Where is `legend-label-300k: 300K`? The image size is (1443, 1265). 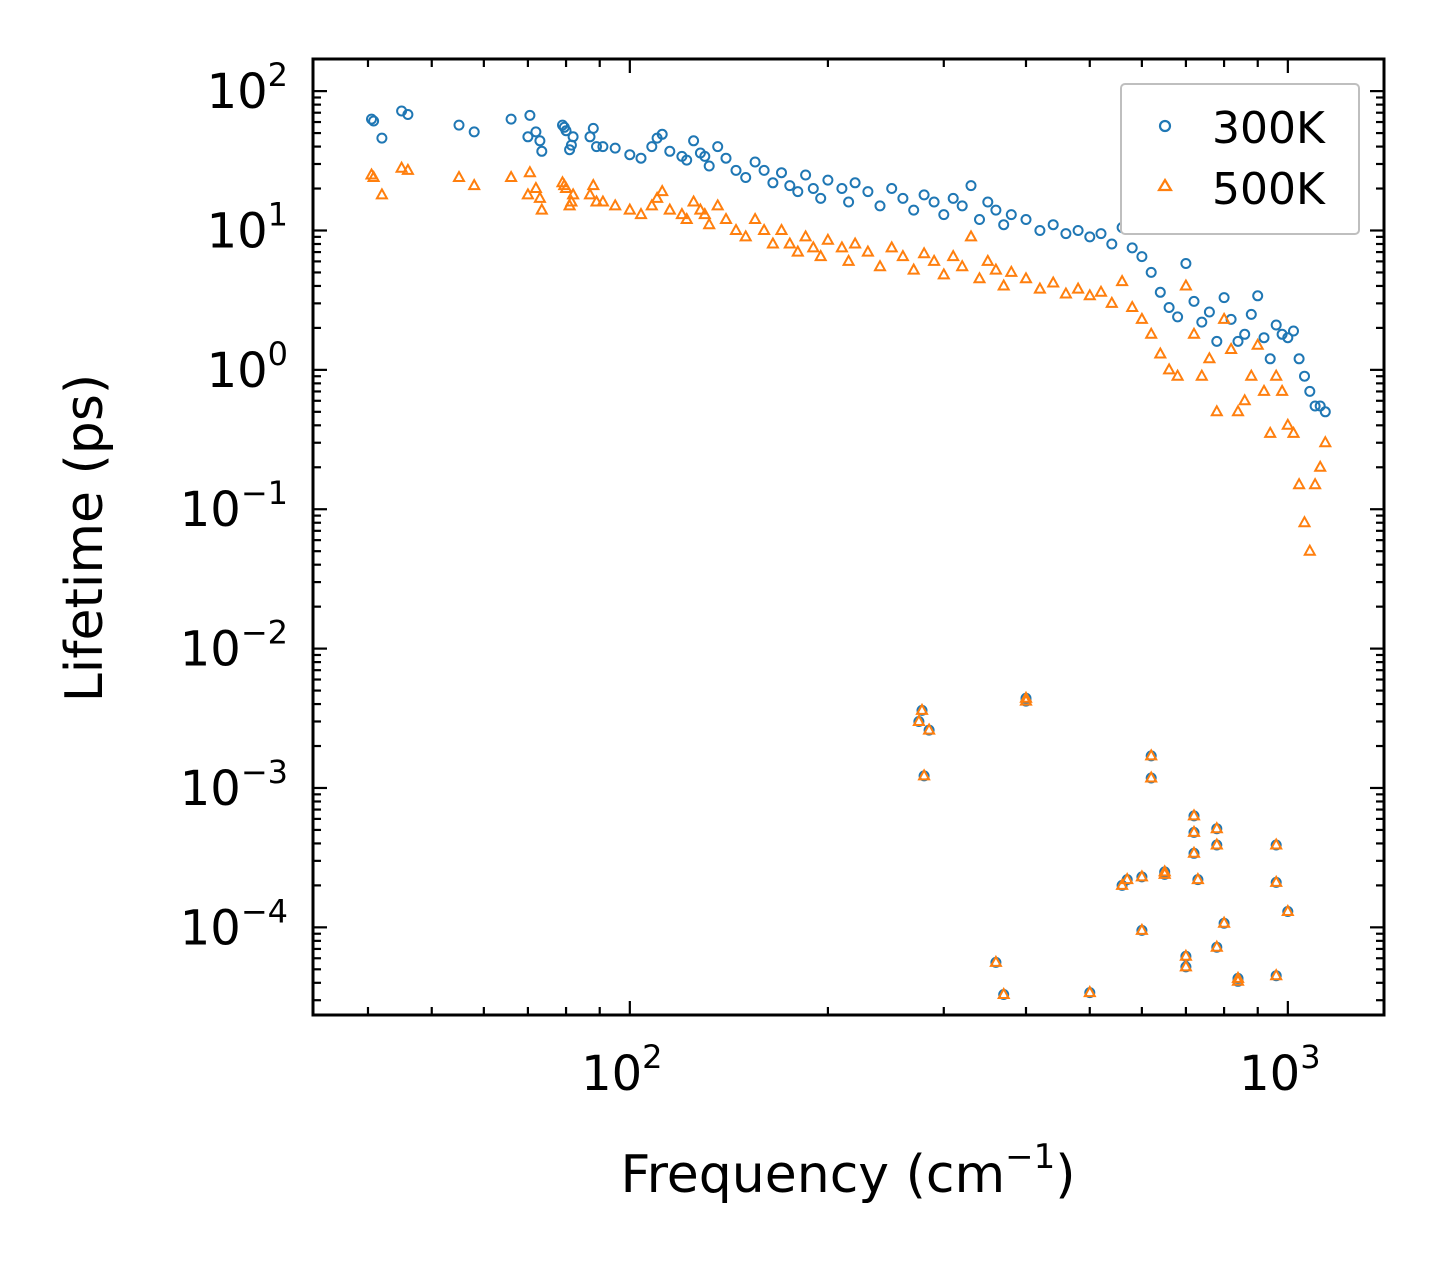 legend-label-300k: 300K is located at coordinates (1269, 128).